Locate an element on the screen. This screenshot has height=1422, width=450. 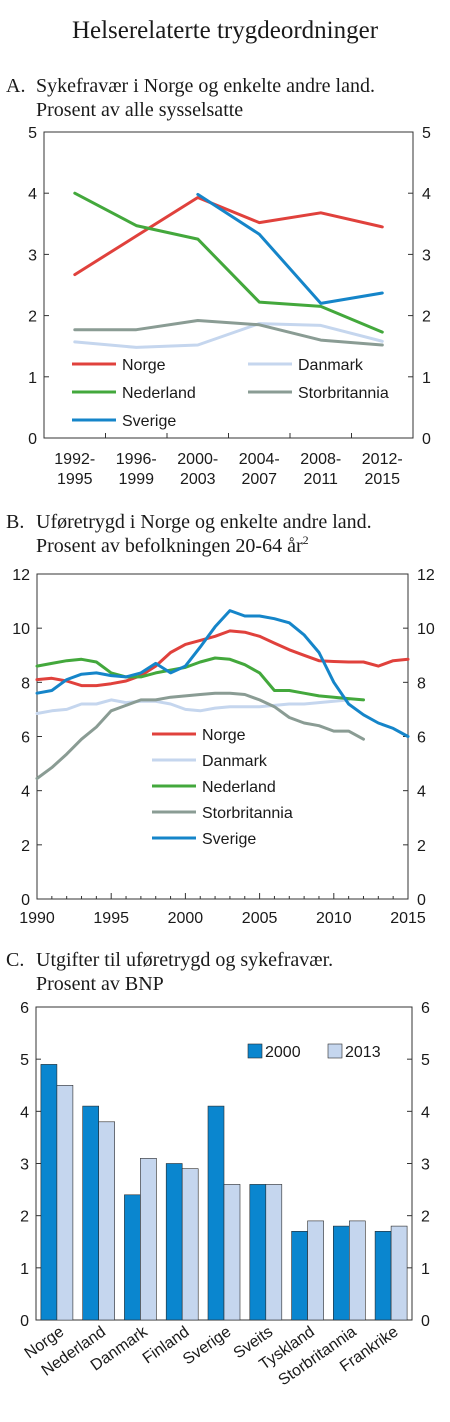
panel-a-lines is located at coordinates (228, 270).